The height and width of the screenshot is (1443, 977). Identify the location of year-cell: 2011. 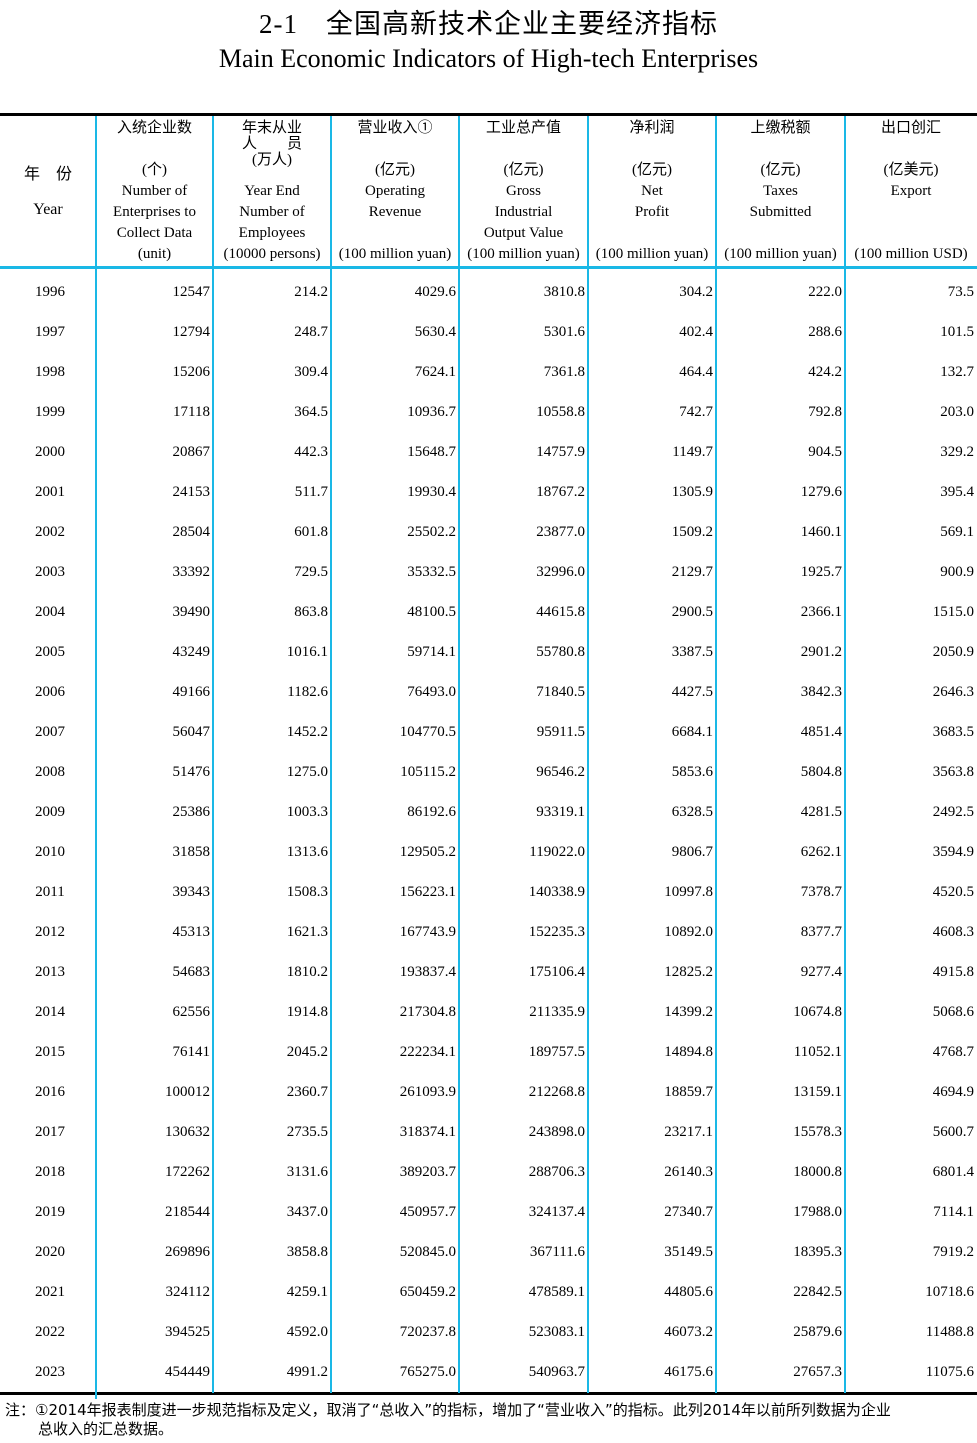
(50, 891).